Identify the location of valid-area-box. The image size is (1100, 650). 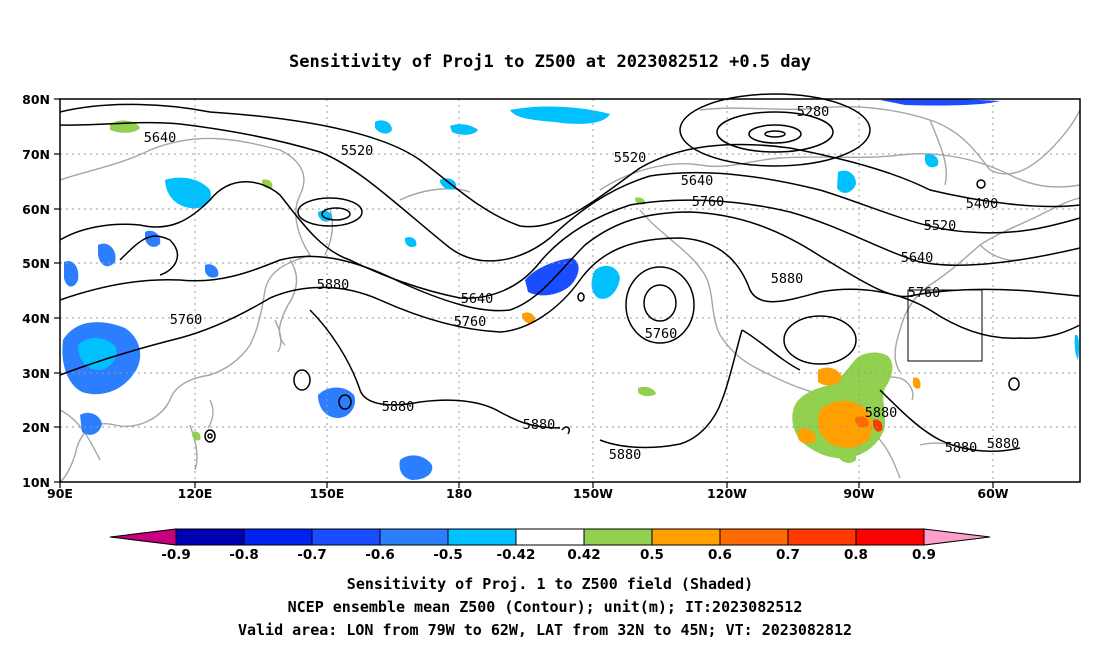
(945, 325).